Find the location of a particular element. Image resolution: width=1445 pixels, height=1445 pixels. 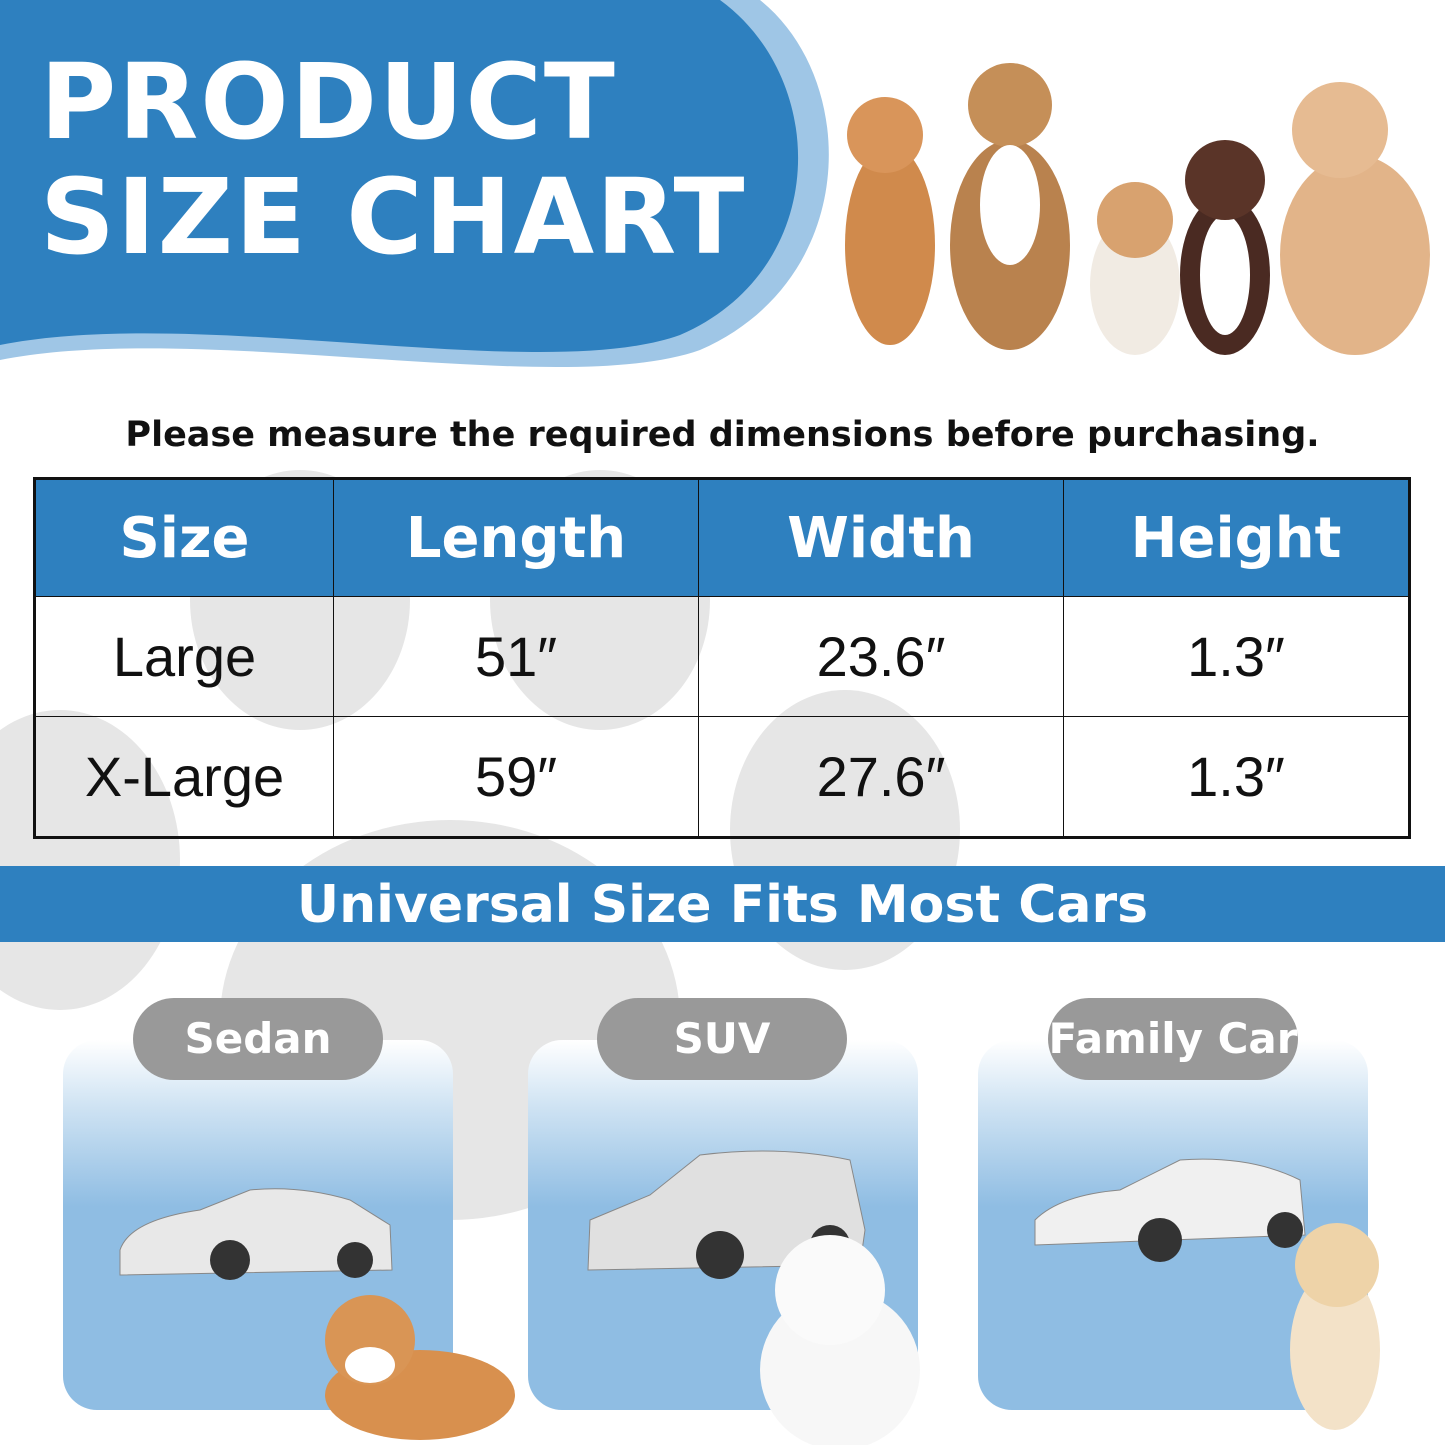

title-line-2: SIZE CHART is located at coordinates (393, 217).